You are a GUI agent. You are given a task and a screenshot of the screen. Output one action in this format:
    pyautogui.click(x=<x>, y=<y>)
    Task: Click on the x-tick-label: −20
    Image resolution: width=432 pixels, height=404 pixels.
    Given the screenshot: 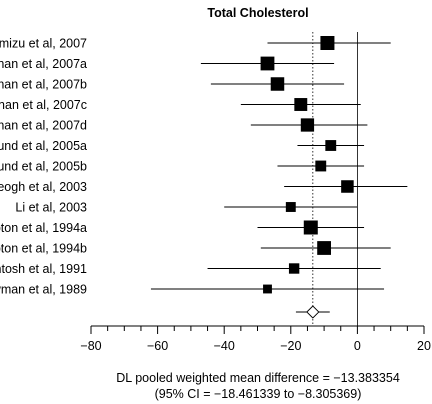 What is the action you would take?
    pyautogui.click(x=290, y=346)
    